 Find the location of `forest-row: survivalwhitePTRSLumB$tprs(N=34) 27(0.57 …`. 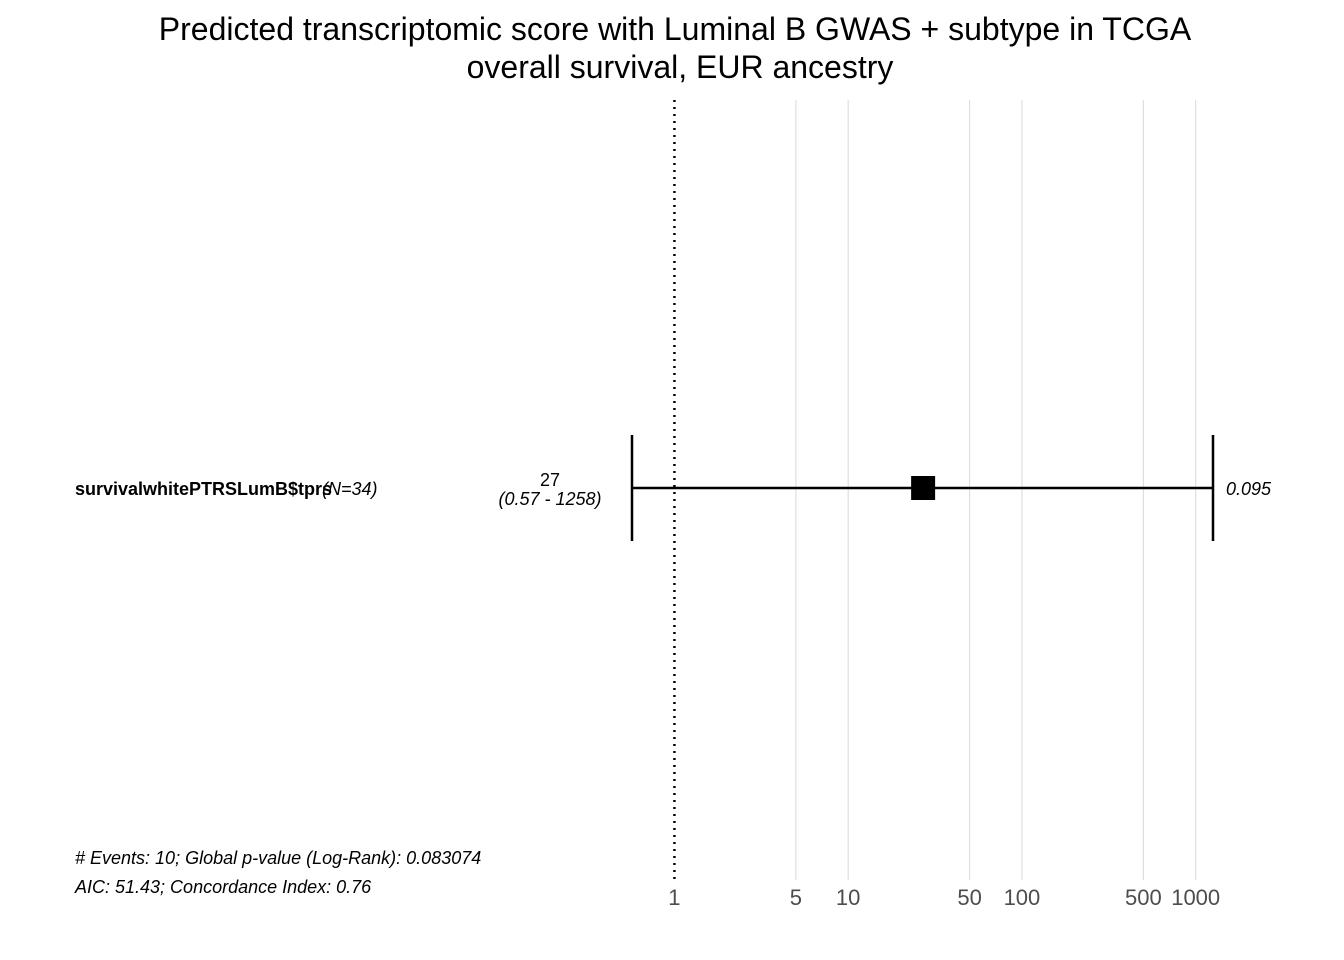

forest-row: survivalwhitePTRSLumB$tprs(N=34) 27(0.57 … is located at coordinates (673, 488).